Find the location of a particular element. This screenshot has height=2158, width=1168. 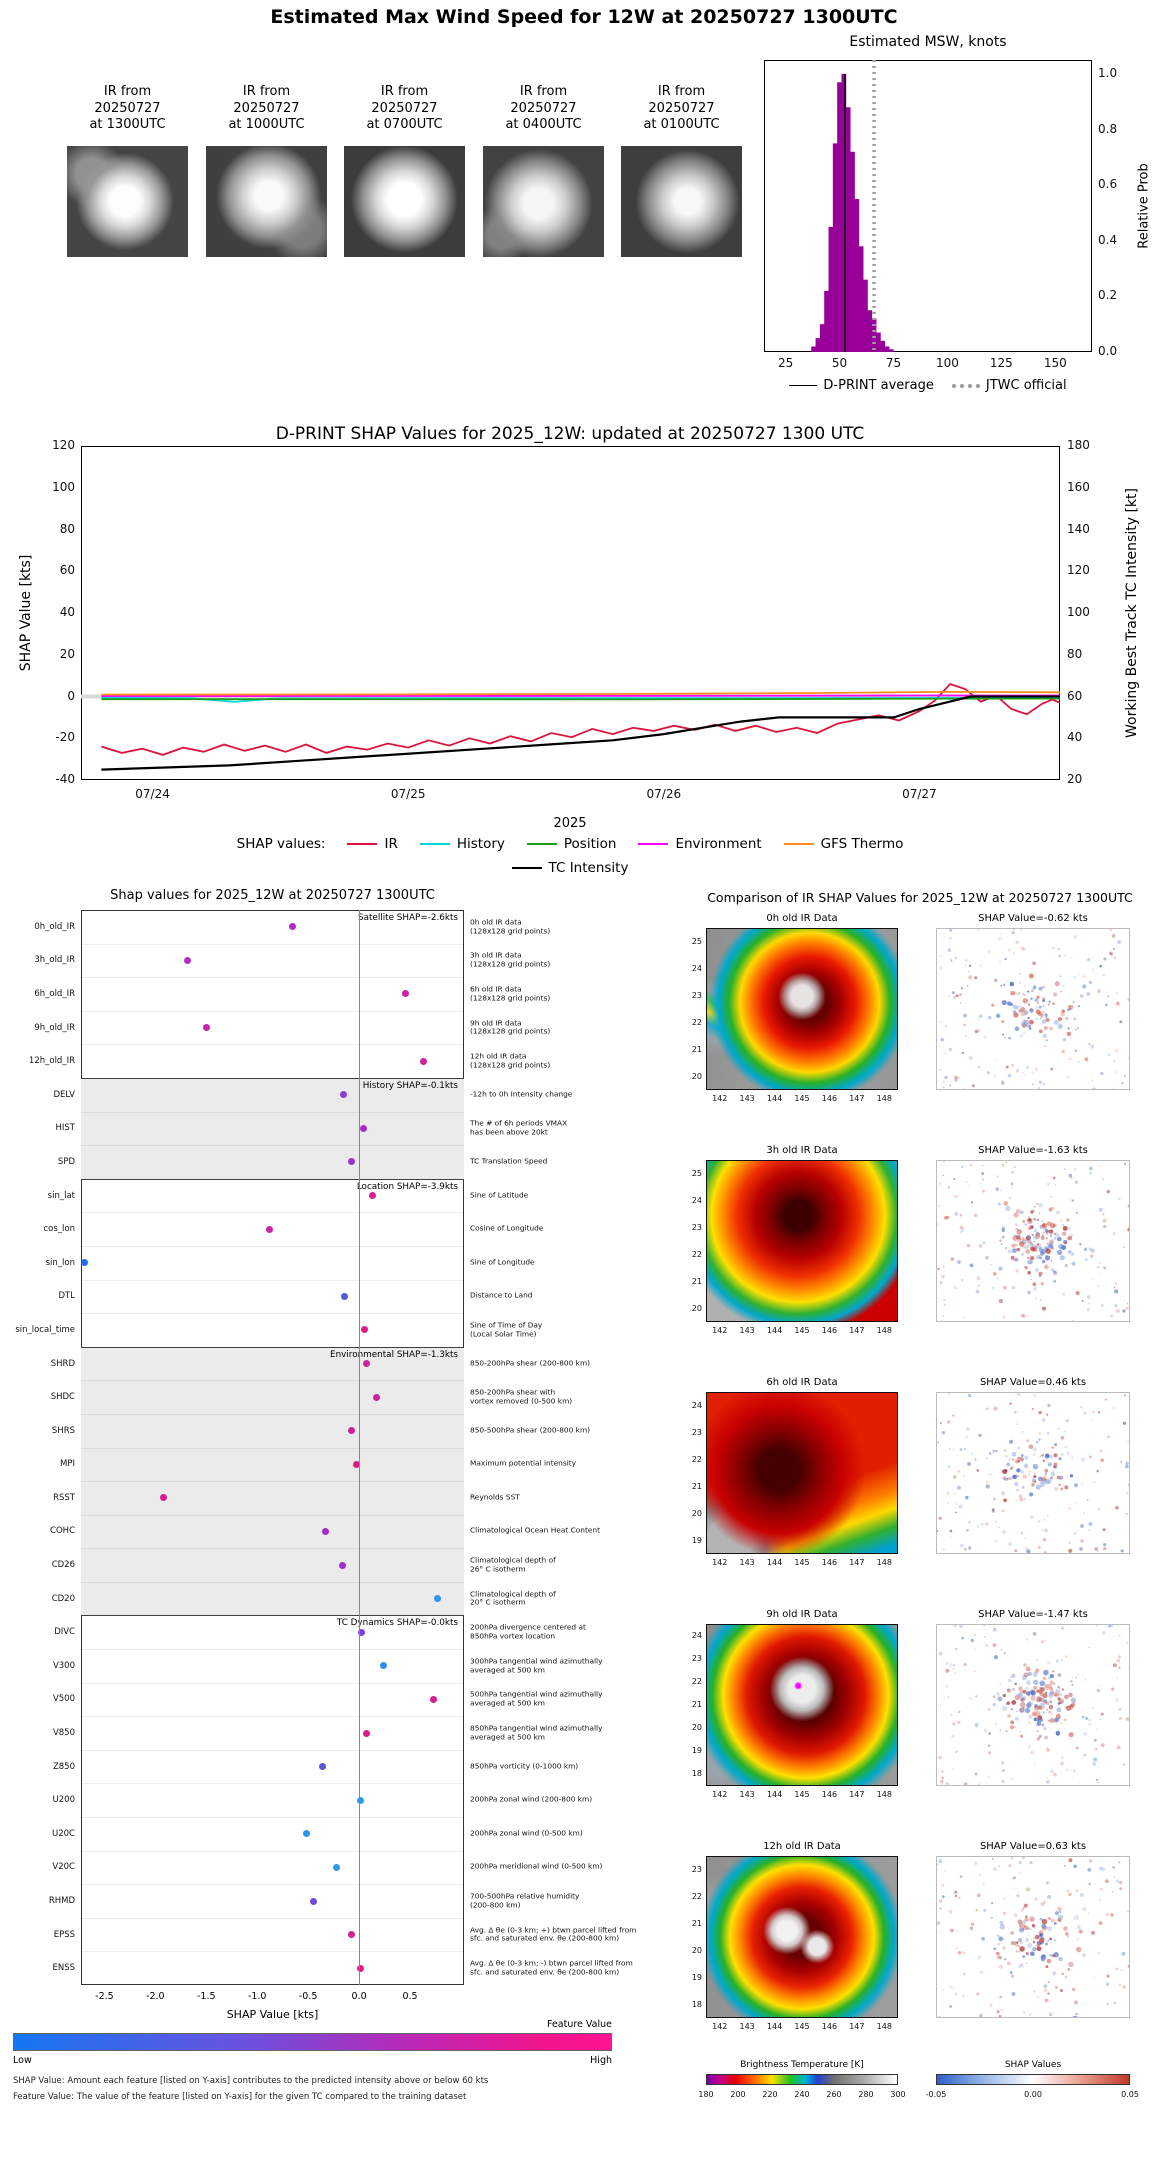

map-x-tick: 145 is located at coordinates (802, 1562).